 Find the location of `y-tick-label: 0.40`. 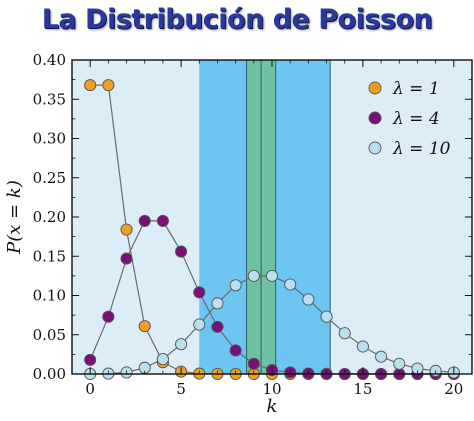

y-tick-label: 0.40 is located at coordinates (49, 60).